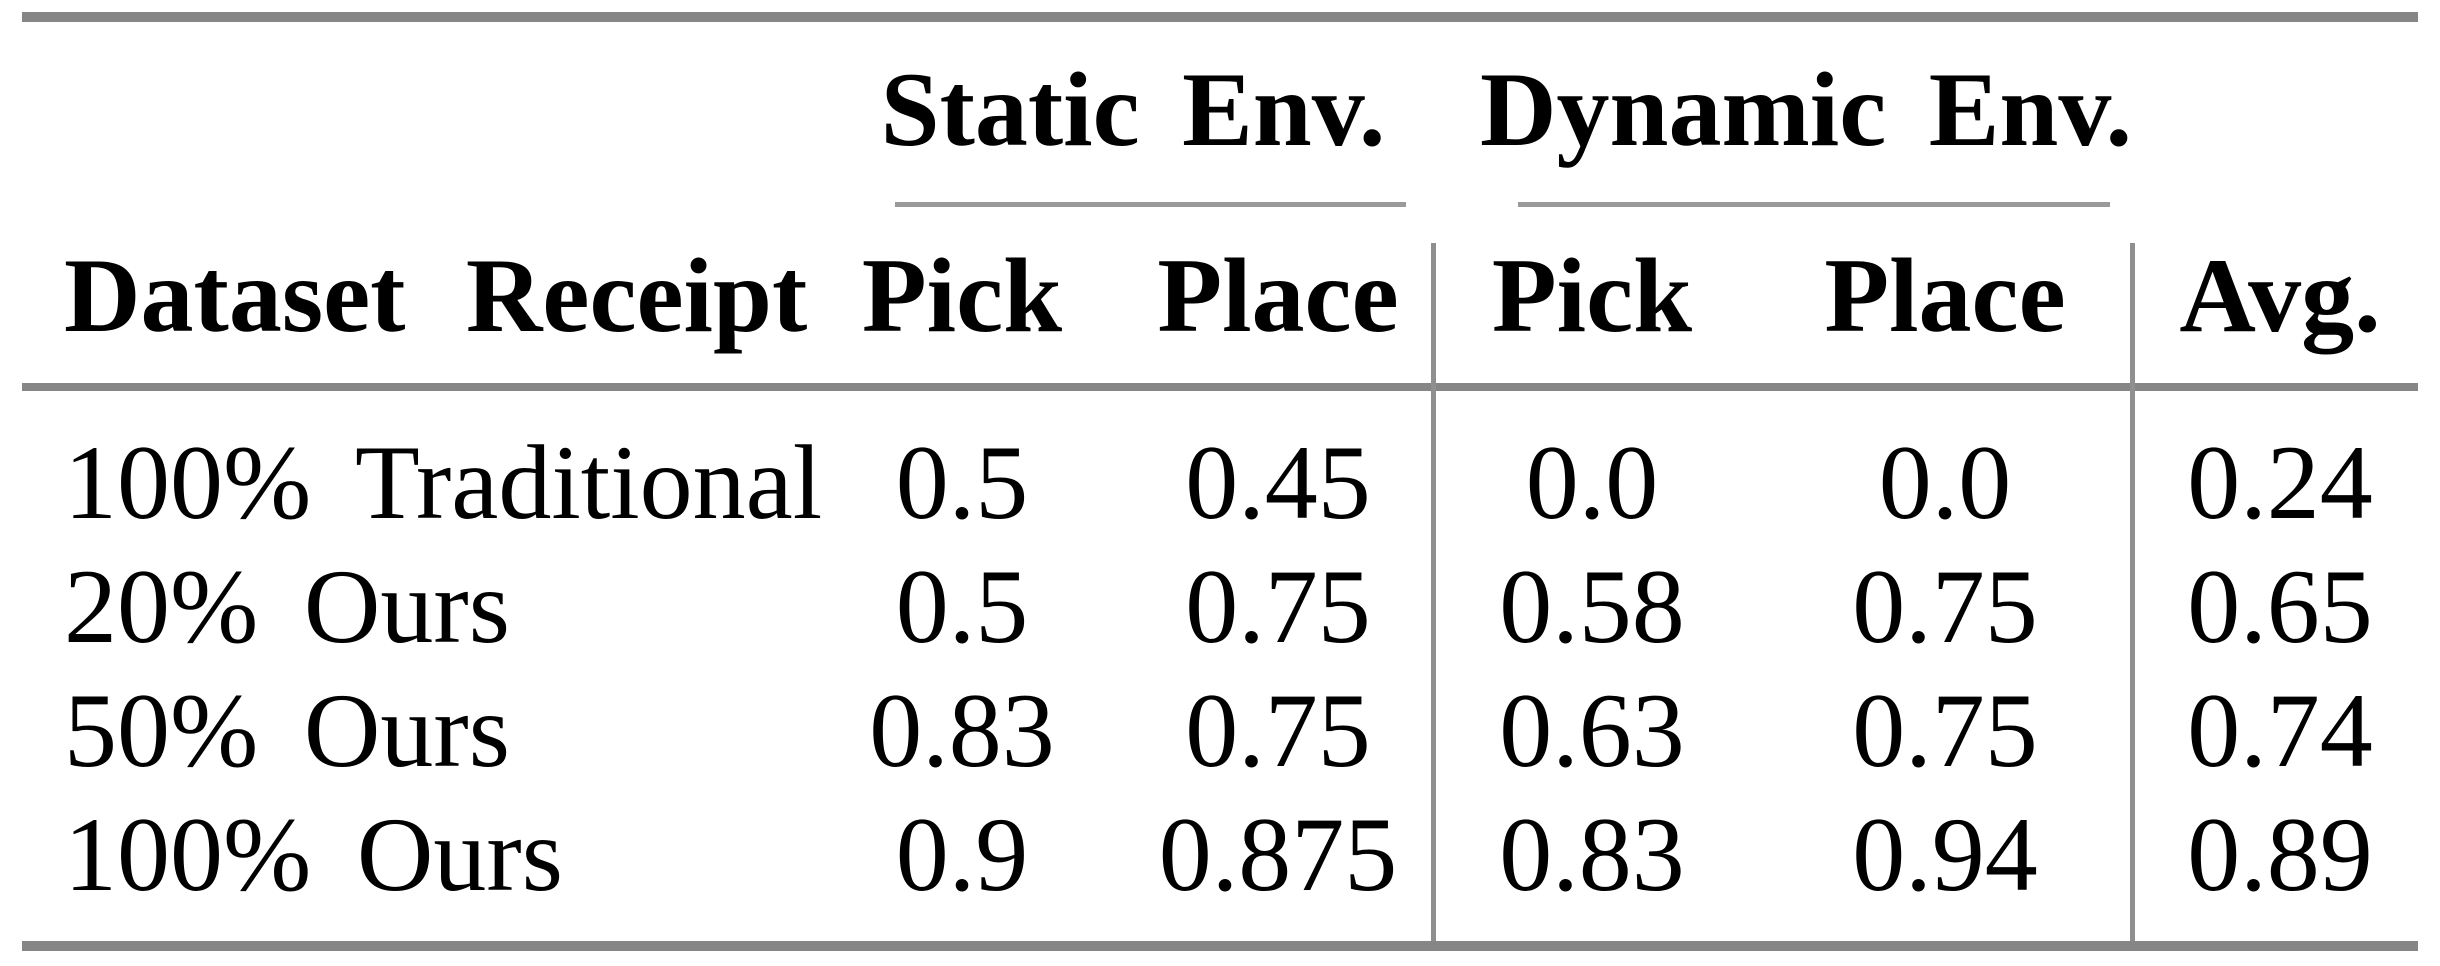  I want to click on dynamic-env-underline, so click(1814, 204).